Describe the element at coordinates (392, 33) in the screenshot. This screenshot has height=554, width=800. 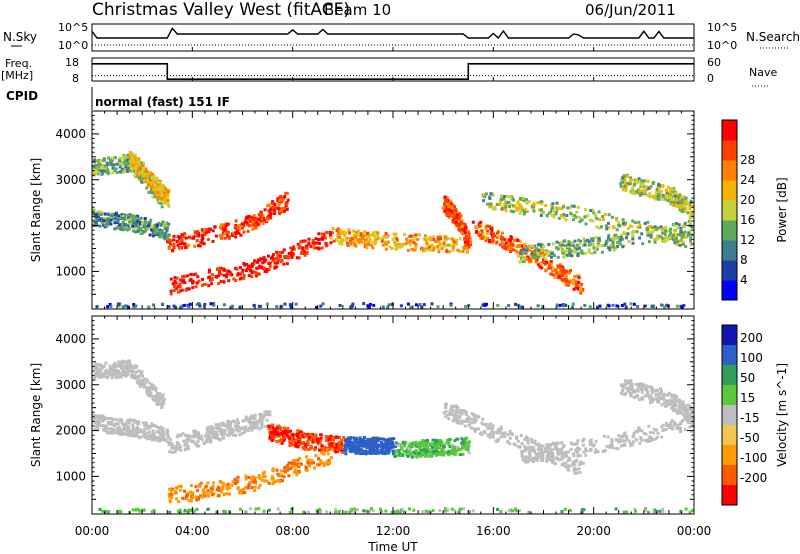
I see `nsky-series-line` at that location.